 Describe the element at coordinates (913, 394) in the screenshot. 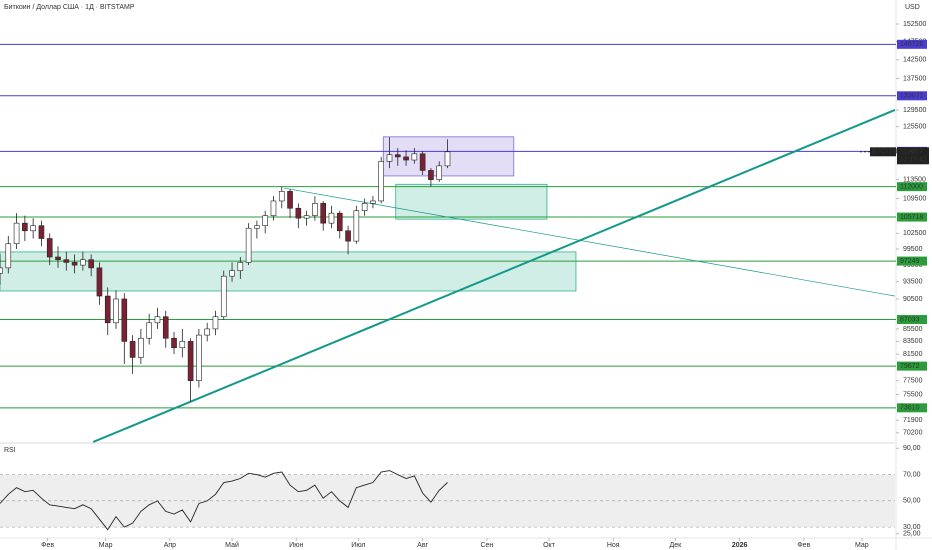

I see `y-tick-label: 75500` at that location.